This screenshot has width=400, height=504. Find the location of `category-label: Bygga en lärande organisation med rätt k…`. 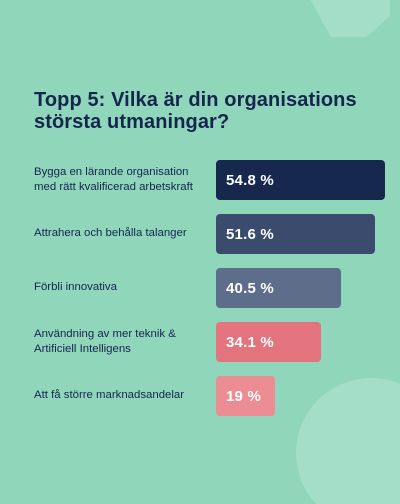

category-label: Bygga en lärande organisation med rätt k… is located at coordinates (113, 179).